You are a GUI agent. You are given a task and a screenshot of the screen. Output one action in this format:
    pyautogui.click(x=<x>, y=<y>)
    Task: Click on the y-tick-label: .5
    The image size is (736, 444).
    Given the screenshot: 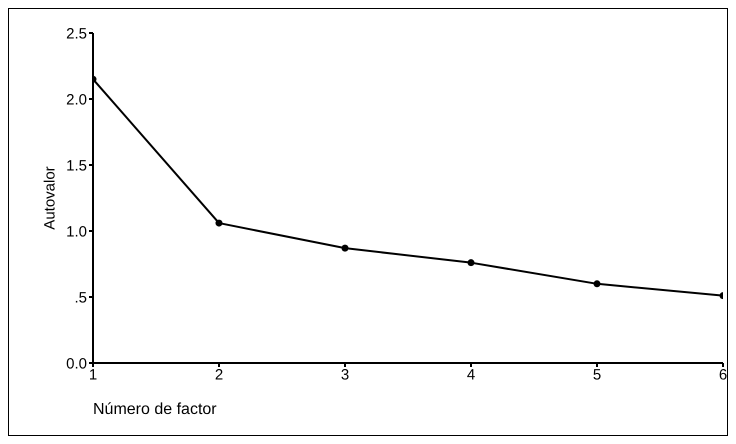 What is the action you would take?
    pyautogui.click(x=80, y=297)
    